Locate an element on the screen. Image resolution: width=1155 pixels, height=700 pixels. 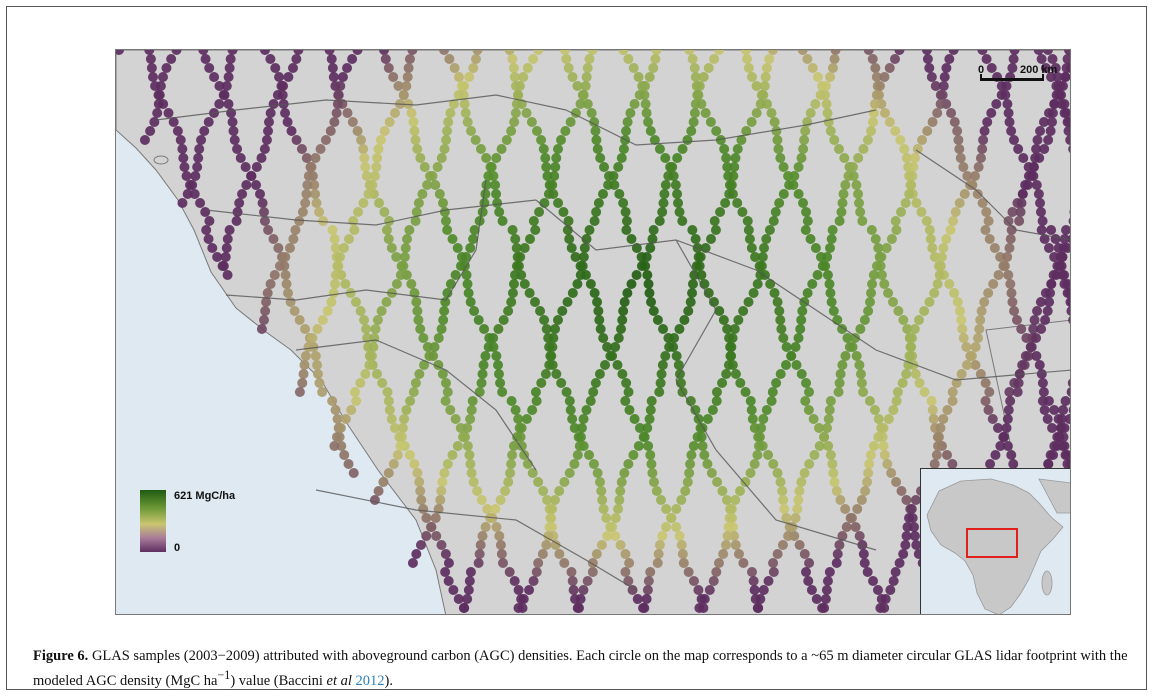
scale-bar-tick-left is located at coordinates (981, 77).